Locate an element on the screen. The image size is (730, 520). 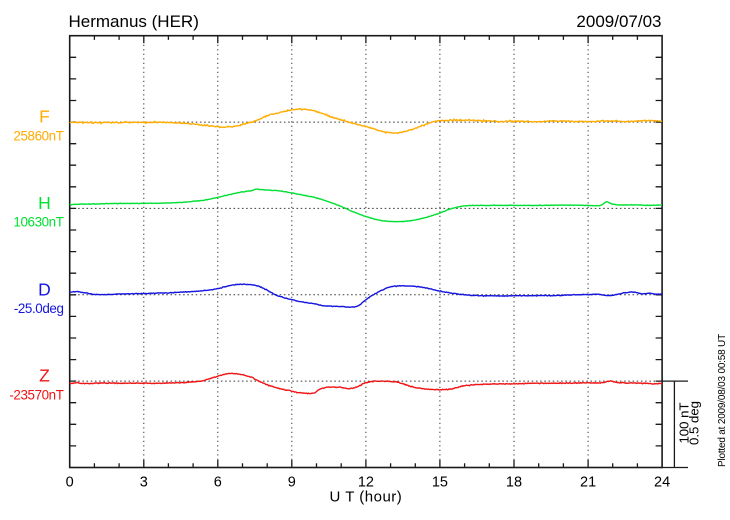
svg-text: -25.0deg is located at coordinates (39, 308).